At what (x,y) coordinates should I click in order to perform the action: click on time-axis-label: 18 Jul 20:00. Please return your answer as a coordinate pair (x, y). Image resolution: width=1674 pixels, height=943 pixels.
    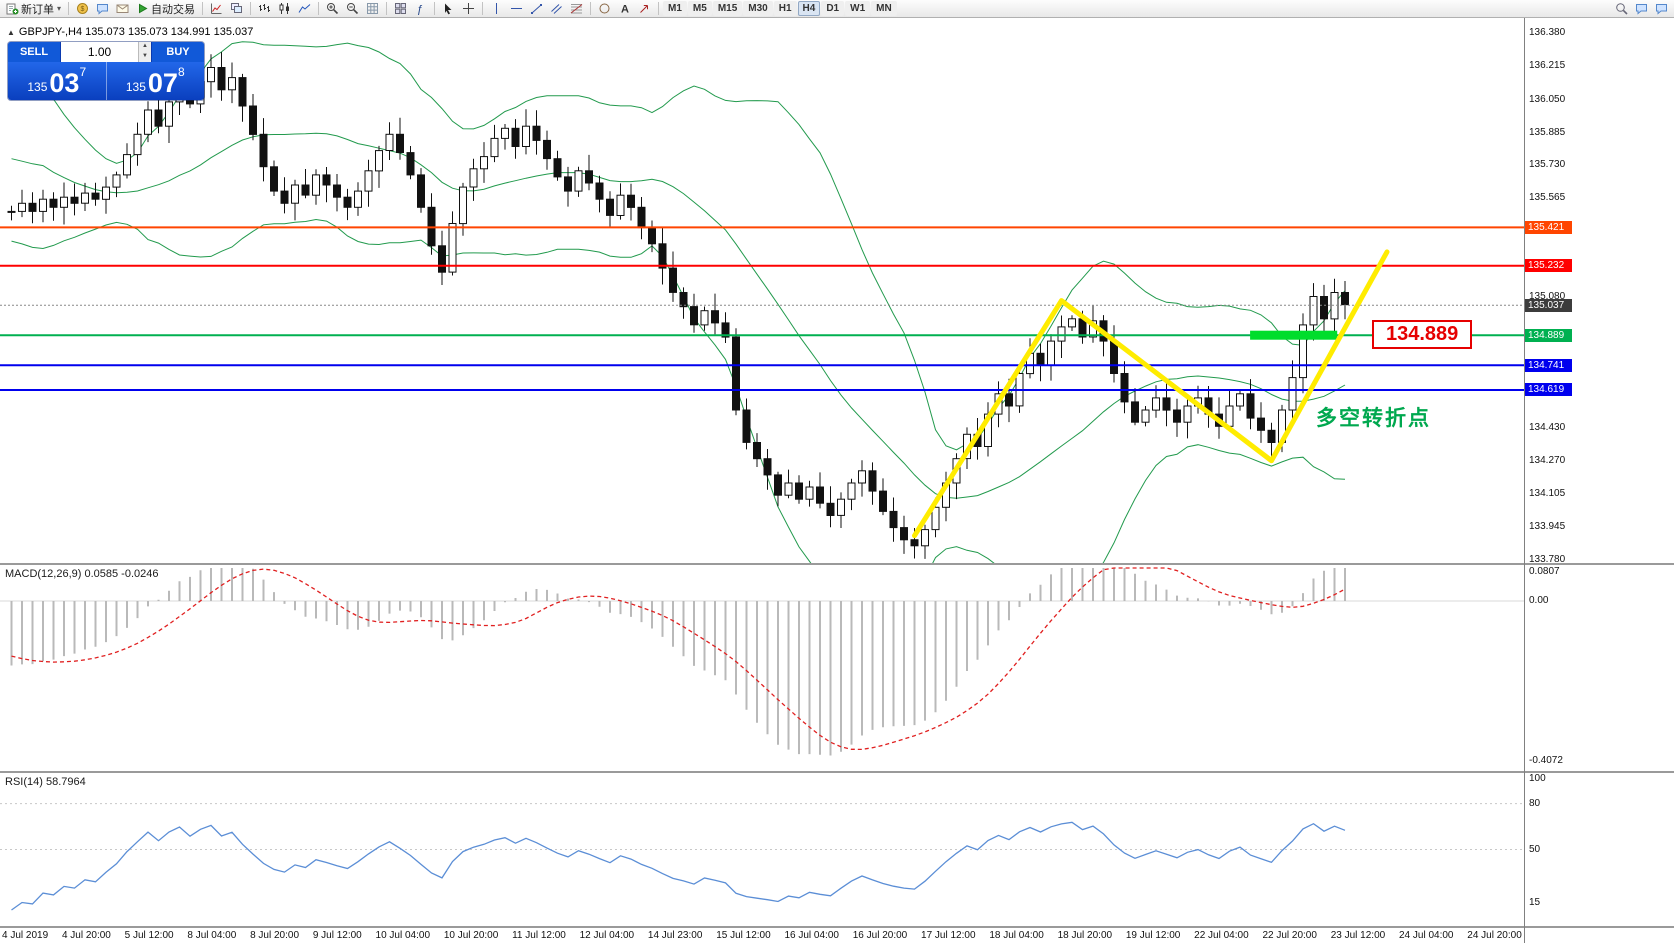
    Looking at the image, I should click on (1085, 935).